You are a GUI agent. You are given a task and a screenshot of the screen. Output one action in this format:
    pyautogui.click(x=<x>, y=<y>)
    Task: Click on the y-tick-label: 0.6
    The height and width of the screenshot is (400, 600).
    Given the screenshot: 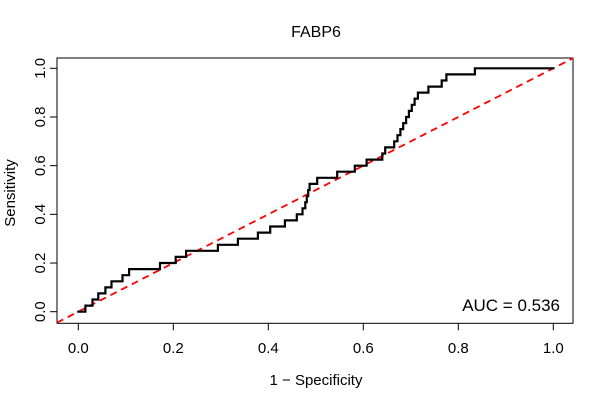 What is the action you would take?
    pyautogui.click(x=40, y=165)
    